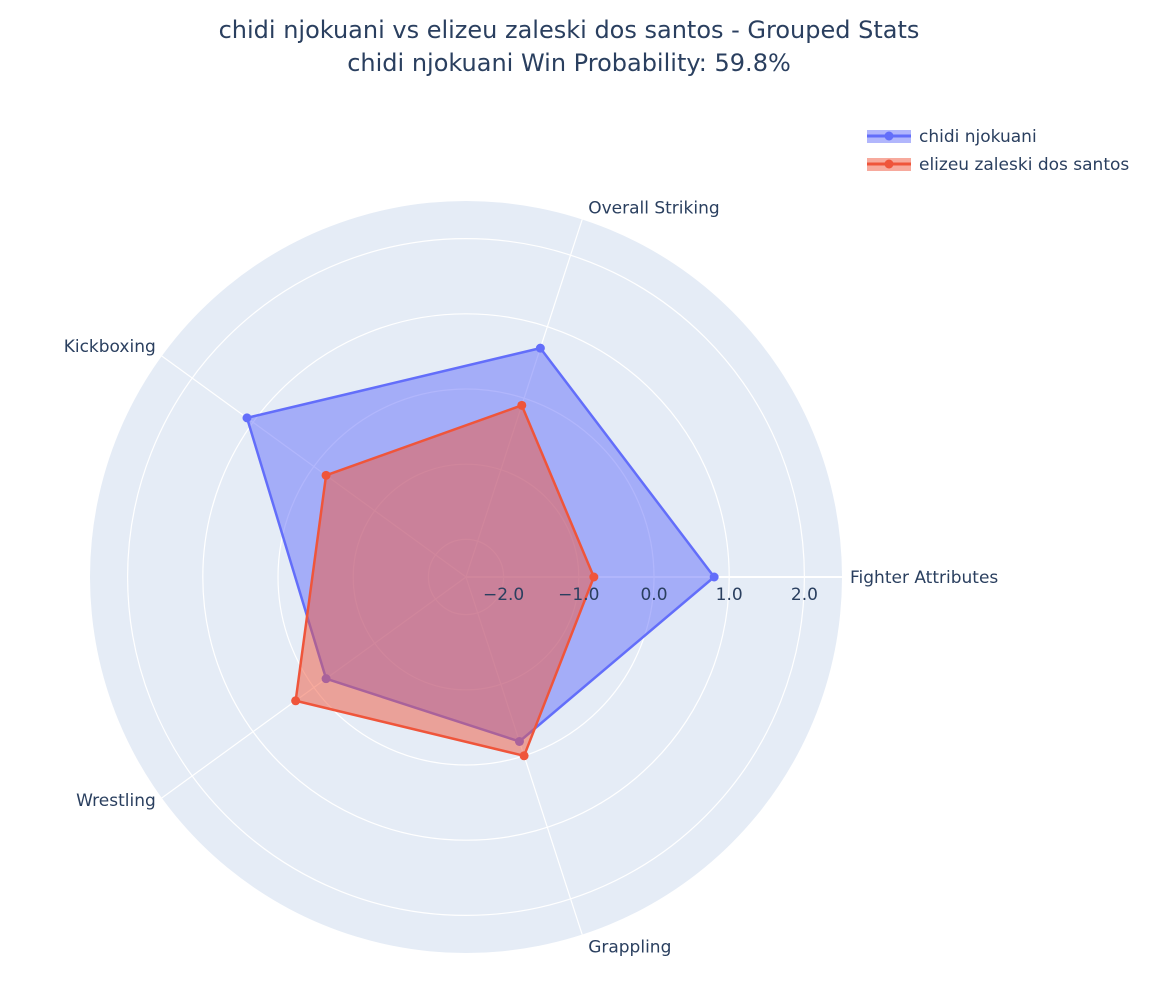 The width and height of the screenshot is (1168, 996). I want to click on legend-item-elizeu-zaleski-dos-santos: elizeu zaleski dos santos, so click(998, 165).